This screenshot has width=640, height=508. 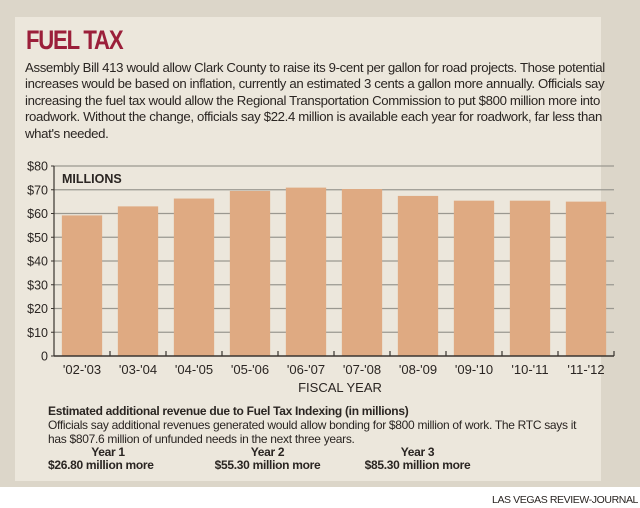 What do you see at coordinates (37, 333) in the screenshot?
I see `y-tick-label: $10` at bounding box center [37, 333].